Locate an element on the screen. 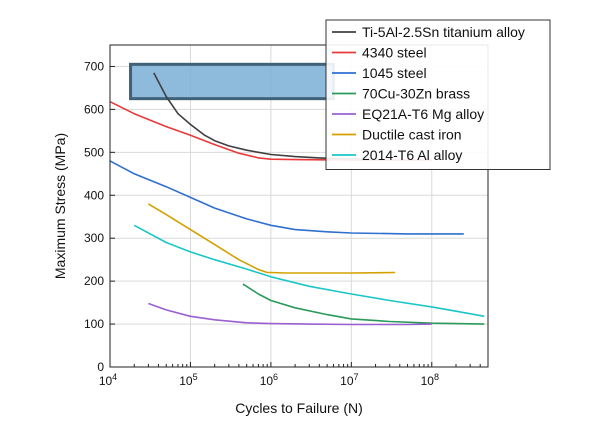 Image resolution: width=597 pixels, height=426 pixels. x-tick-label: 10⁶ is located at coordinates (269, 380).